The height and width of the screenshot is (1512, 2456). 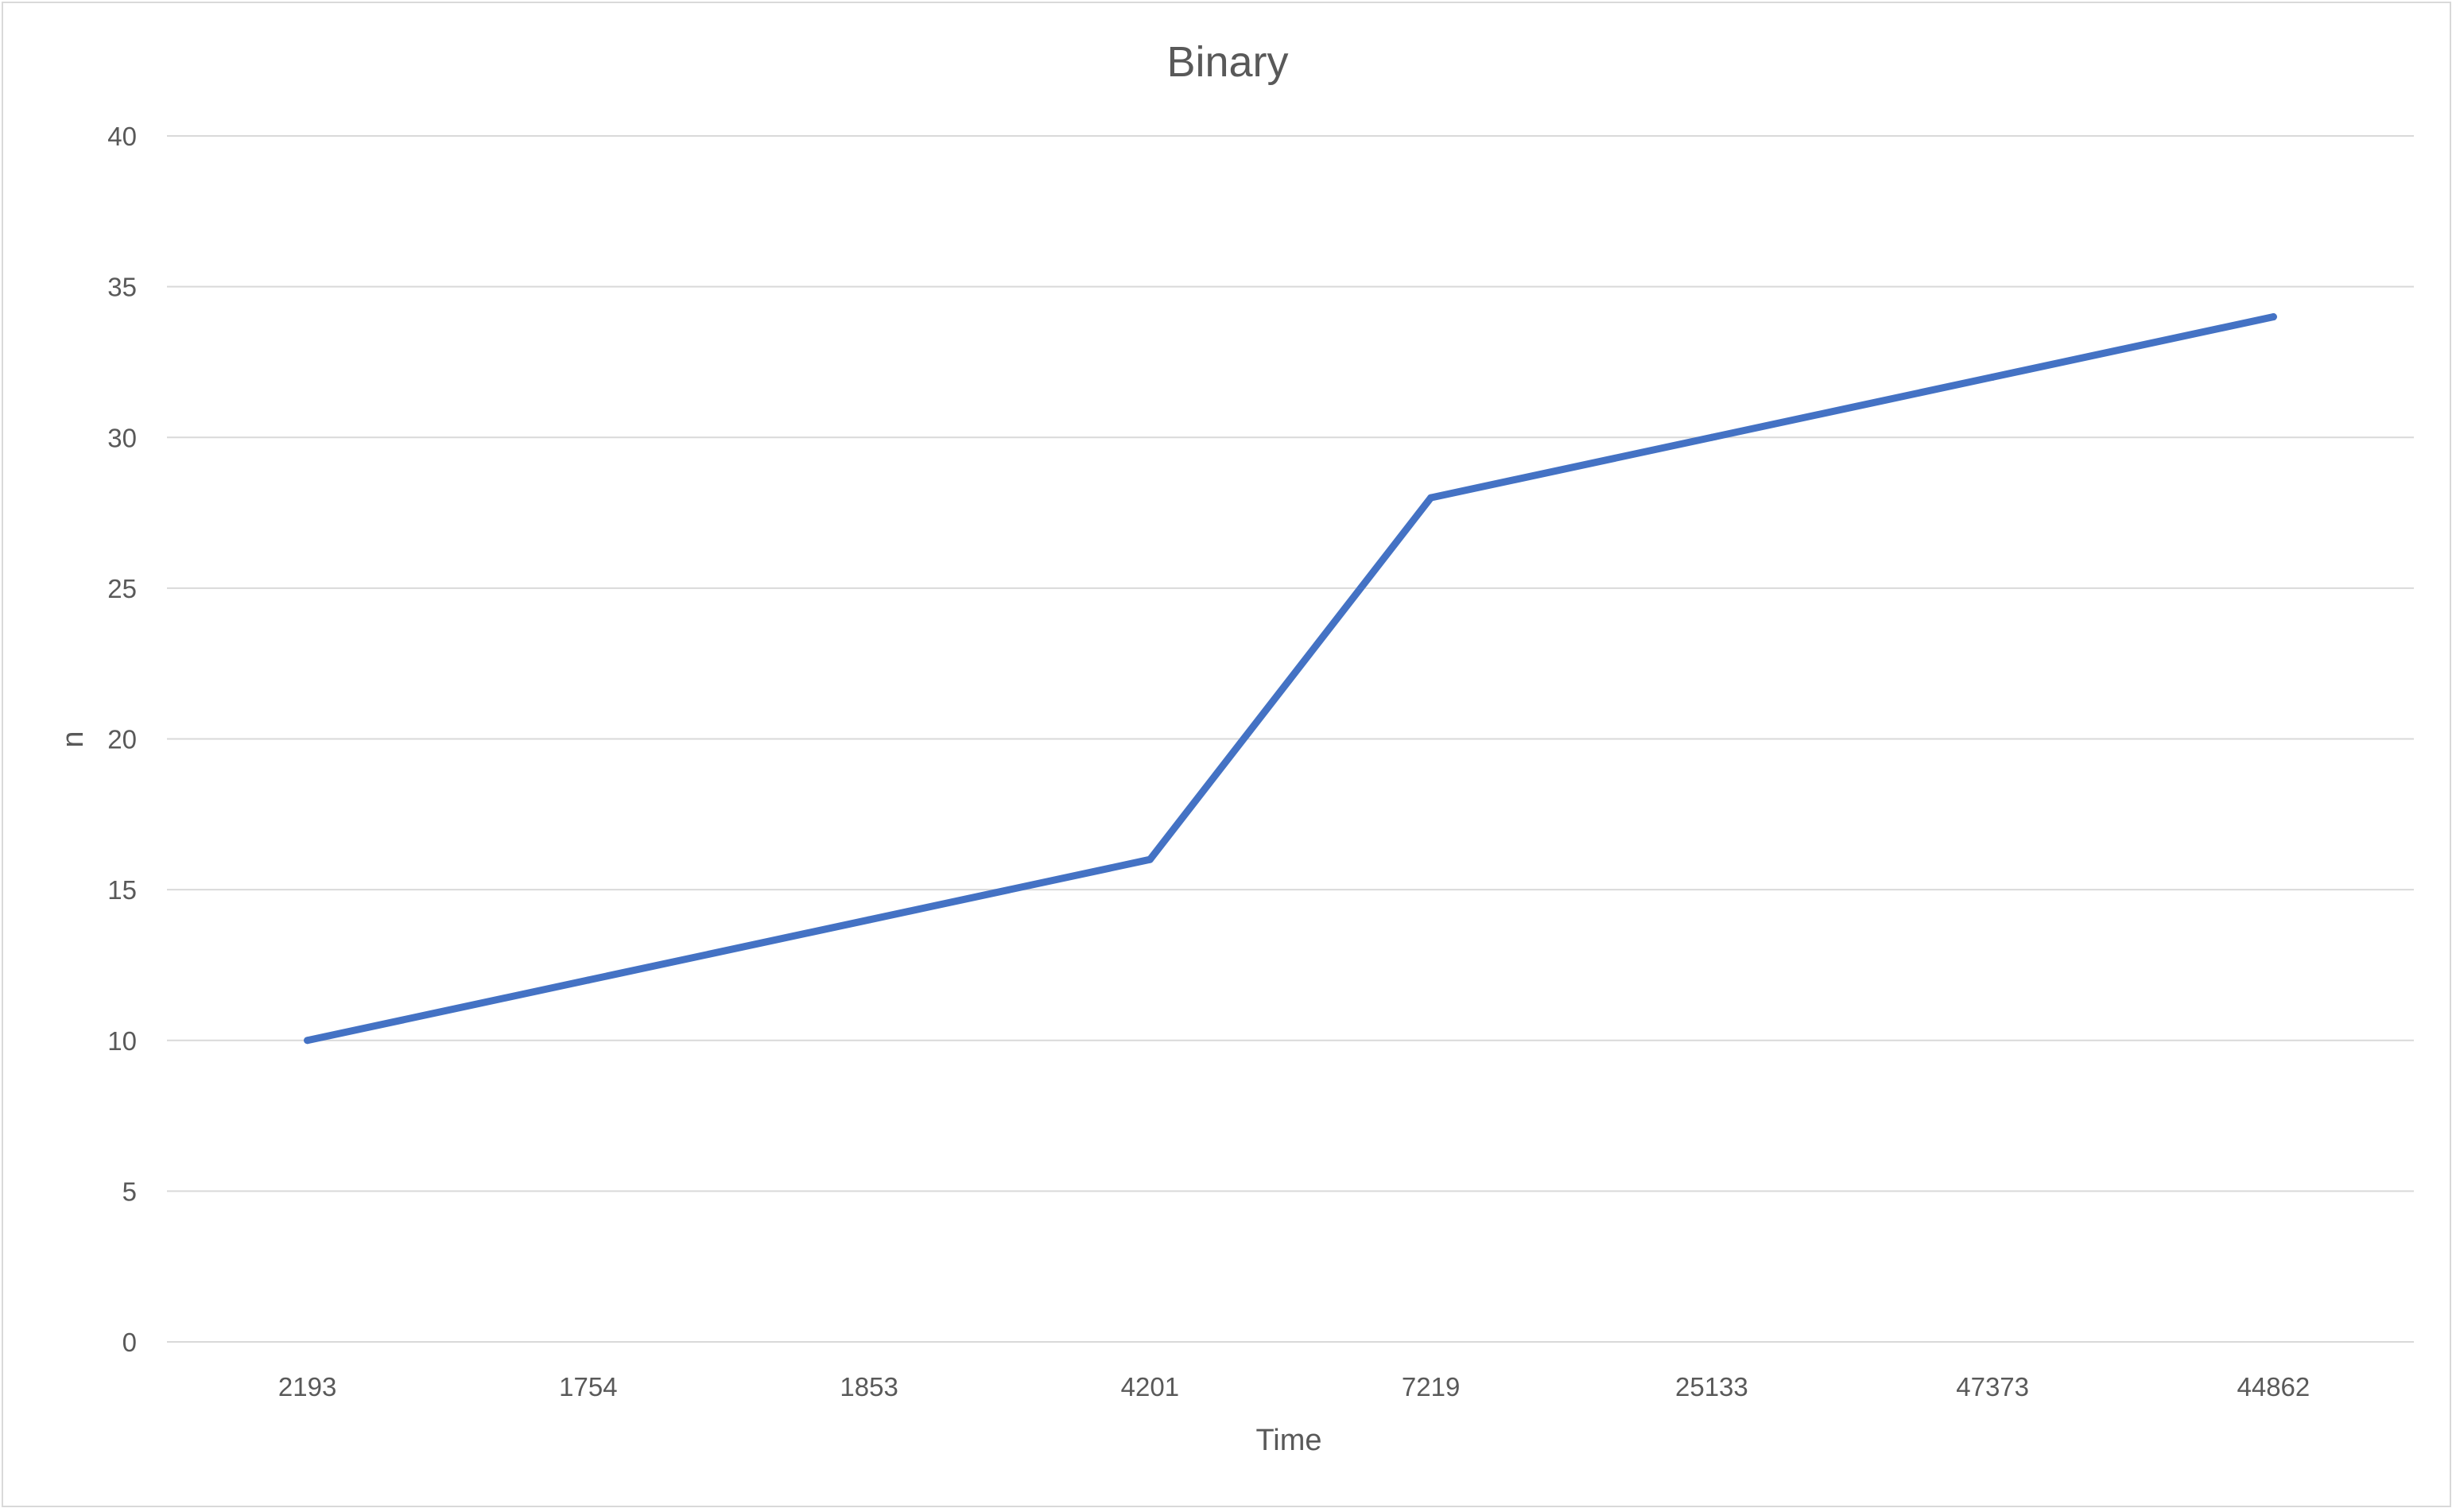 What do you see at coordinates (869, 1387) in the screenshot?
I see `x-tick-label-1853: 1853` at bounding box center [869, 1387].